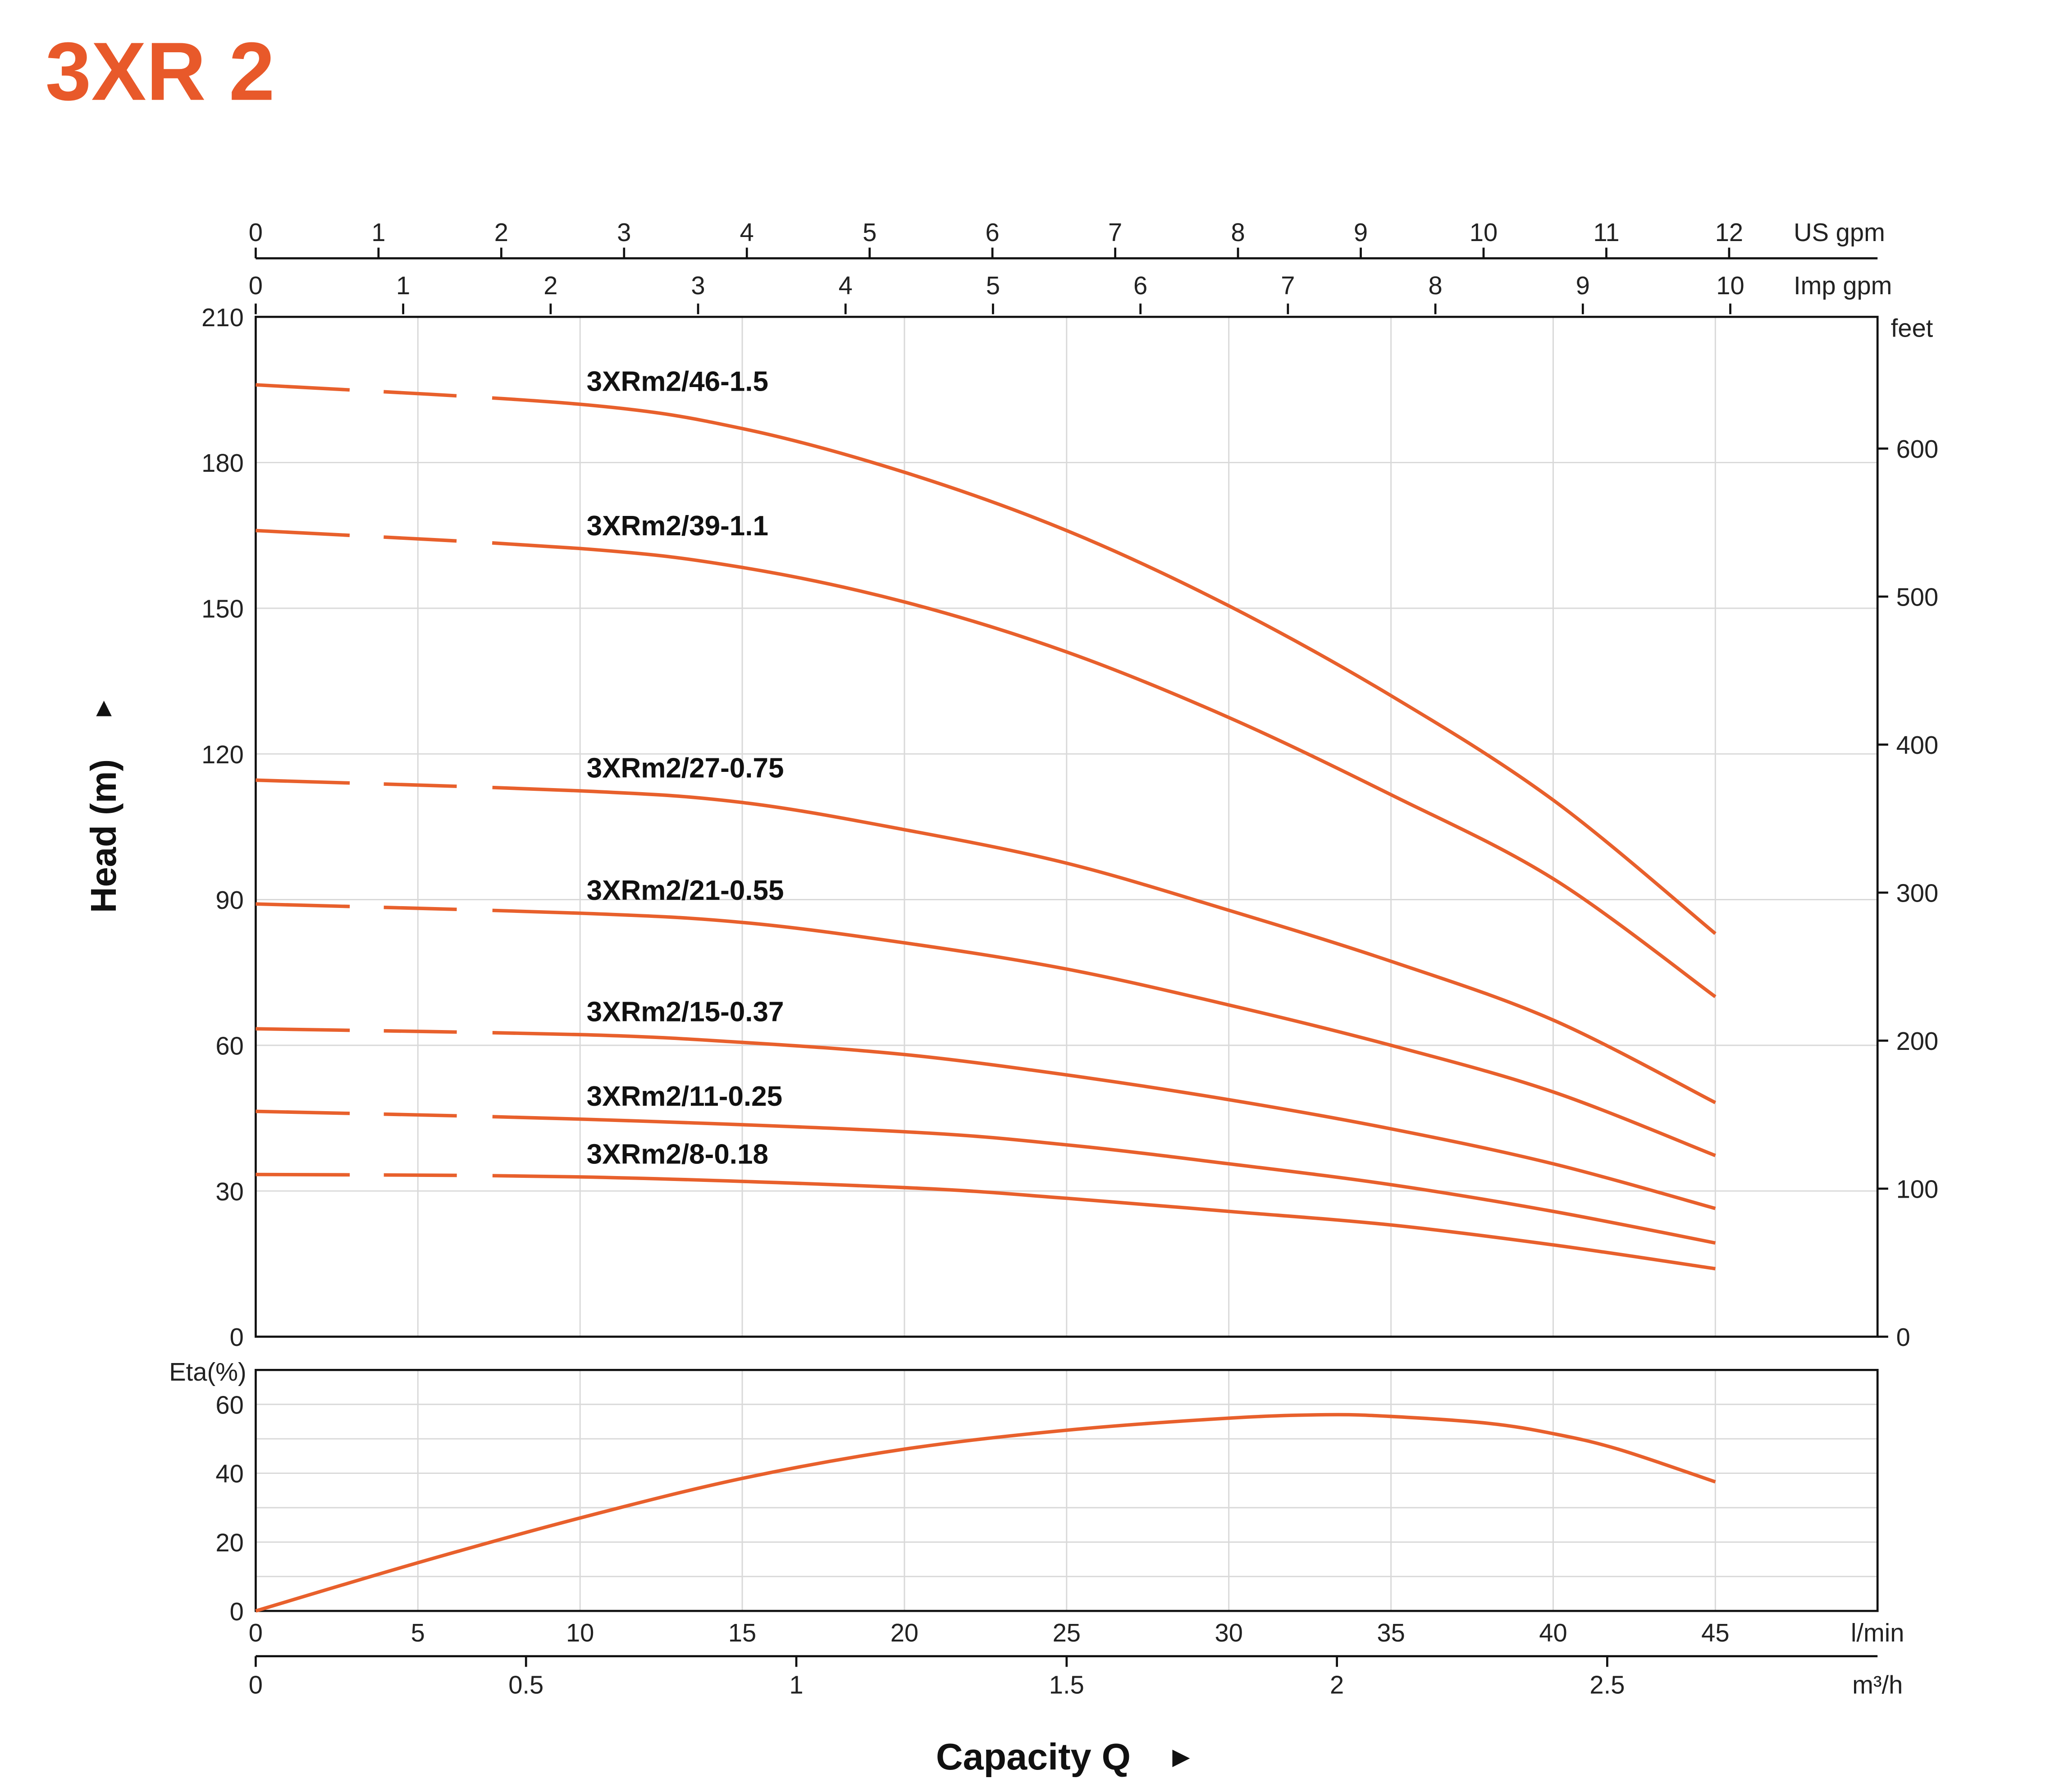 This screenshot has height=1792, width=2064. Describe the element at coordinates (986, 1513) in the screenshot. I see `efficiency-curve` at that location.